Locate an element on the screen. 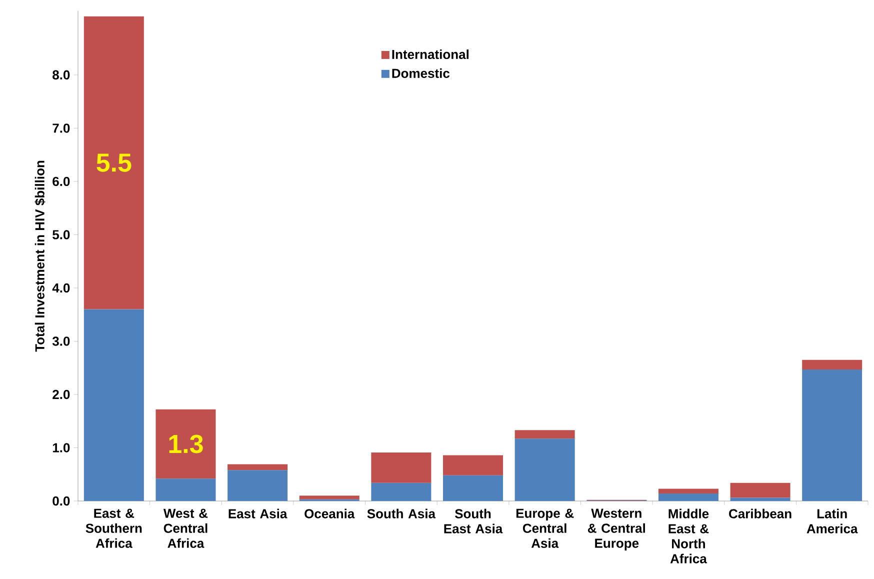 This screenshot has width=874, height=579. legend-label: Domestic is located at coordinates (421, 73).